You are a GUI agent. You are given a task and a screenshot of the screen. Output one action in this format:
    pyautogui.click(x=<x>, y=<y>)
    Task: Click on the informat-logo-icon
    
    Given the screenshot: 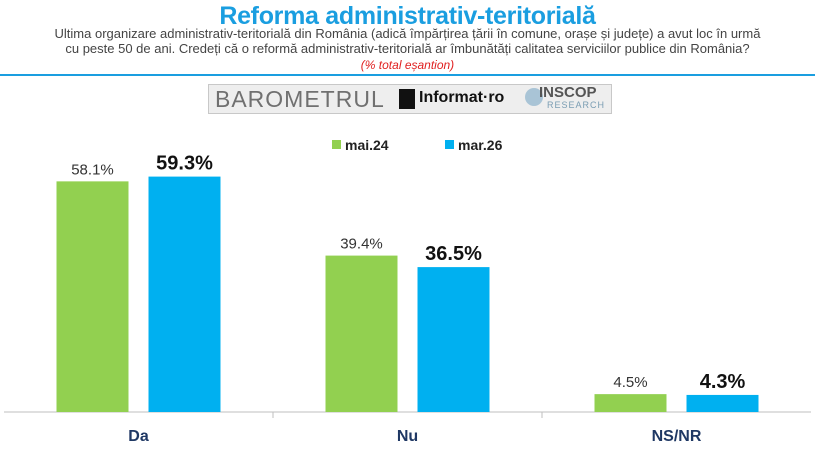 What is the action you would take?
    pyautogui.click(x=407, y=99)
    